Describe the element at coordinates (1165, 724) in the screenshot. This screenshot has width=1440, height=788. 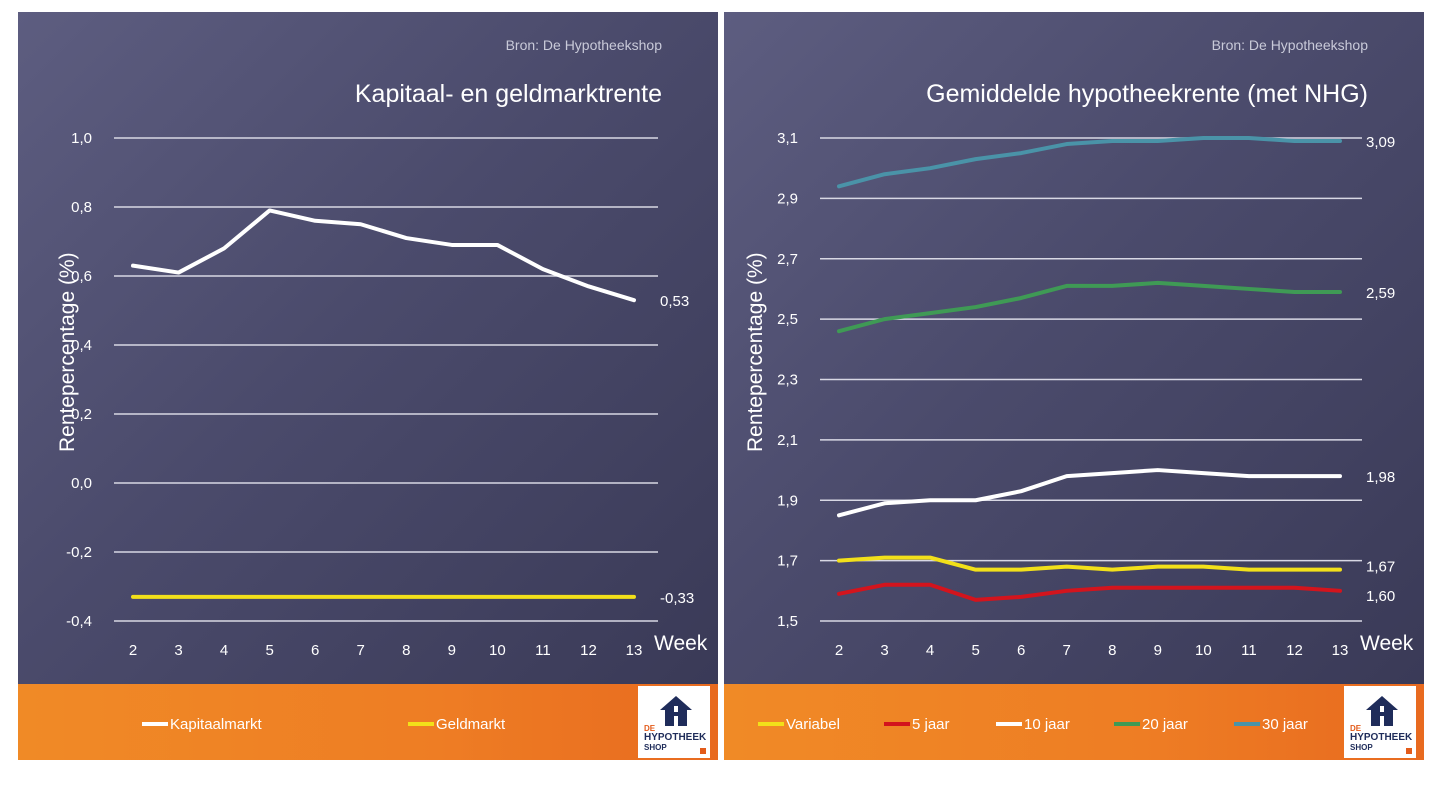
I see `legend-label: 20 jaar` at that location.